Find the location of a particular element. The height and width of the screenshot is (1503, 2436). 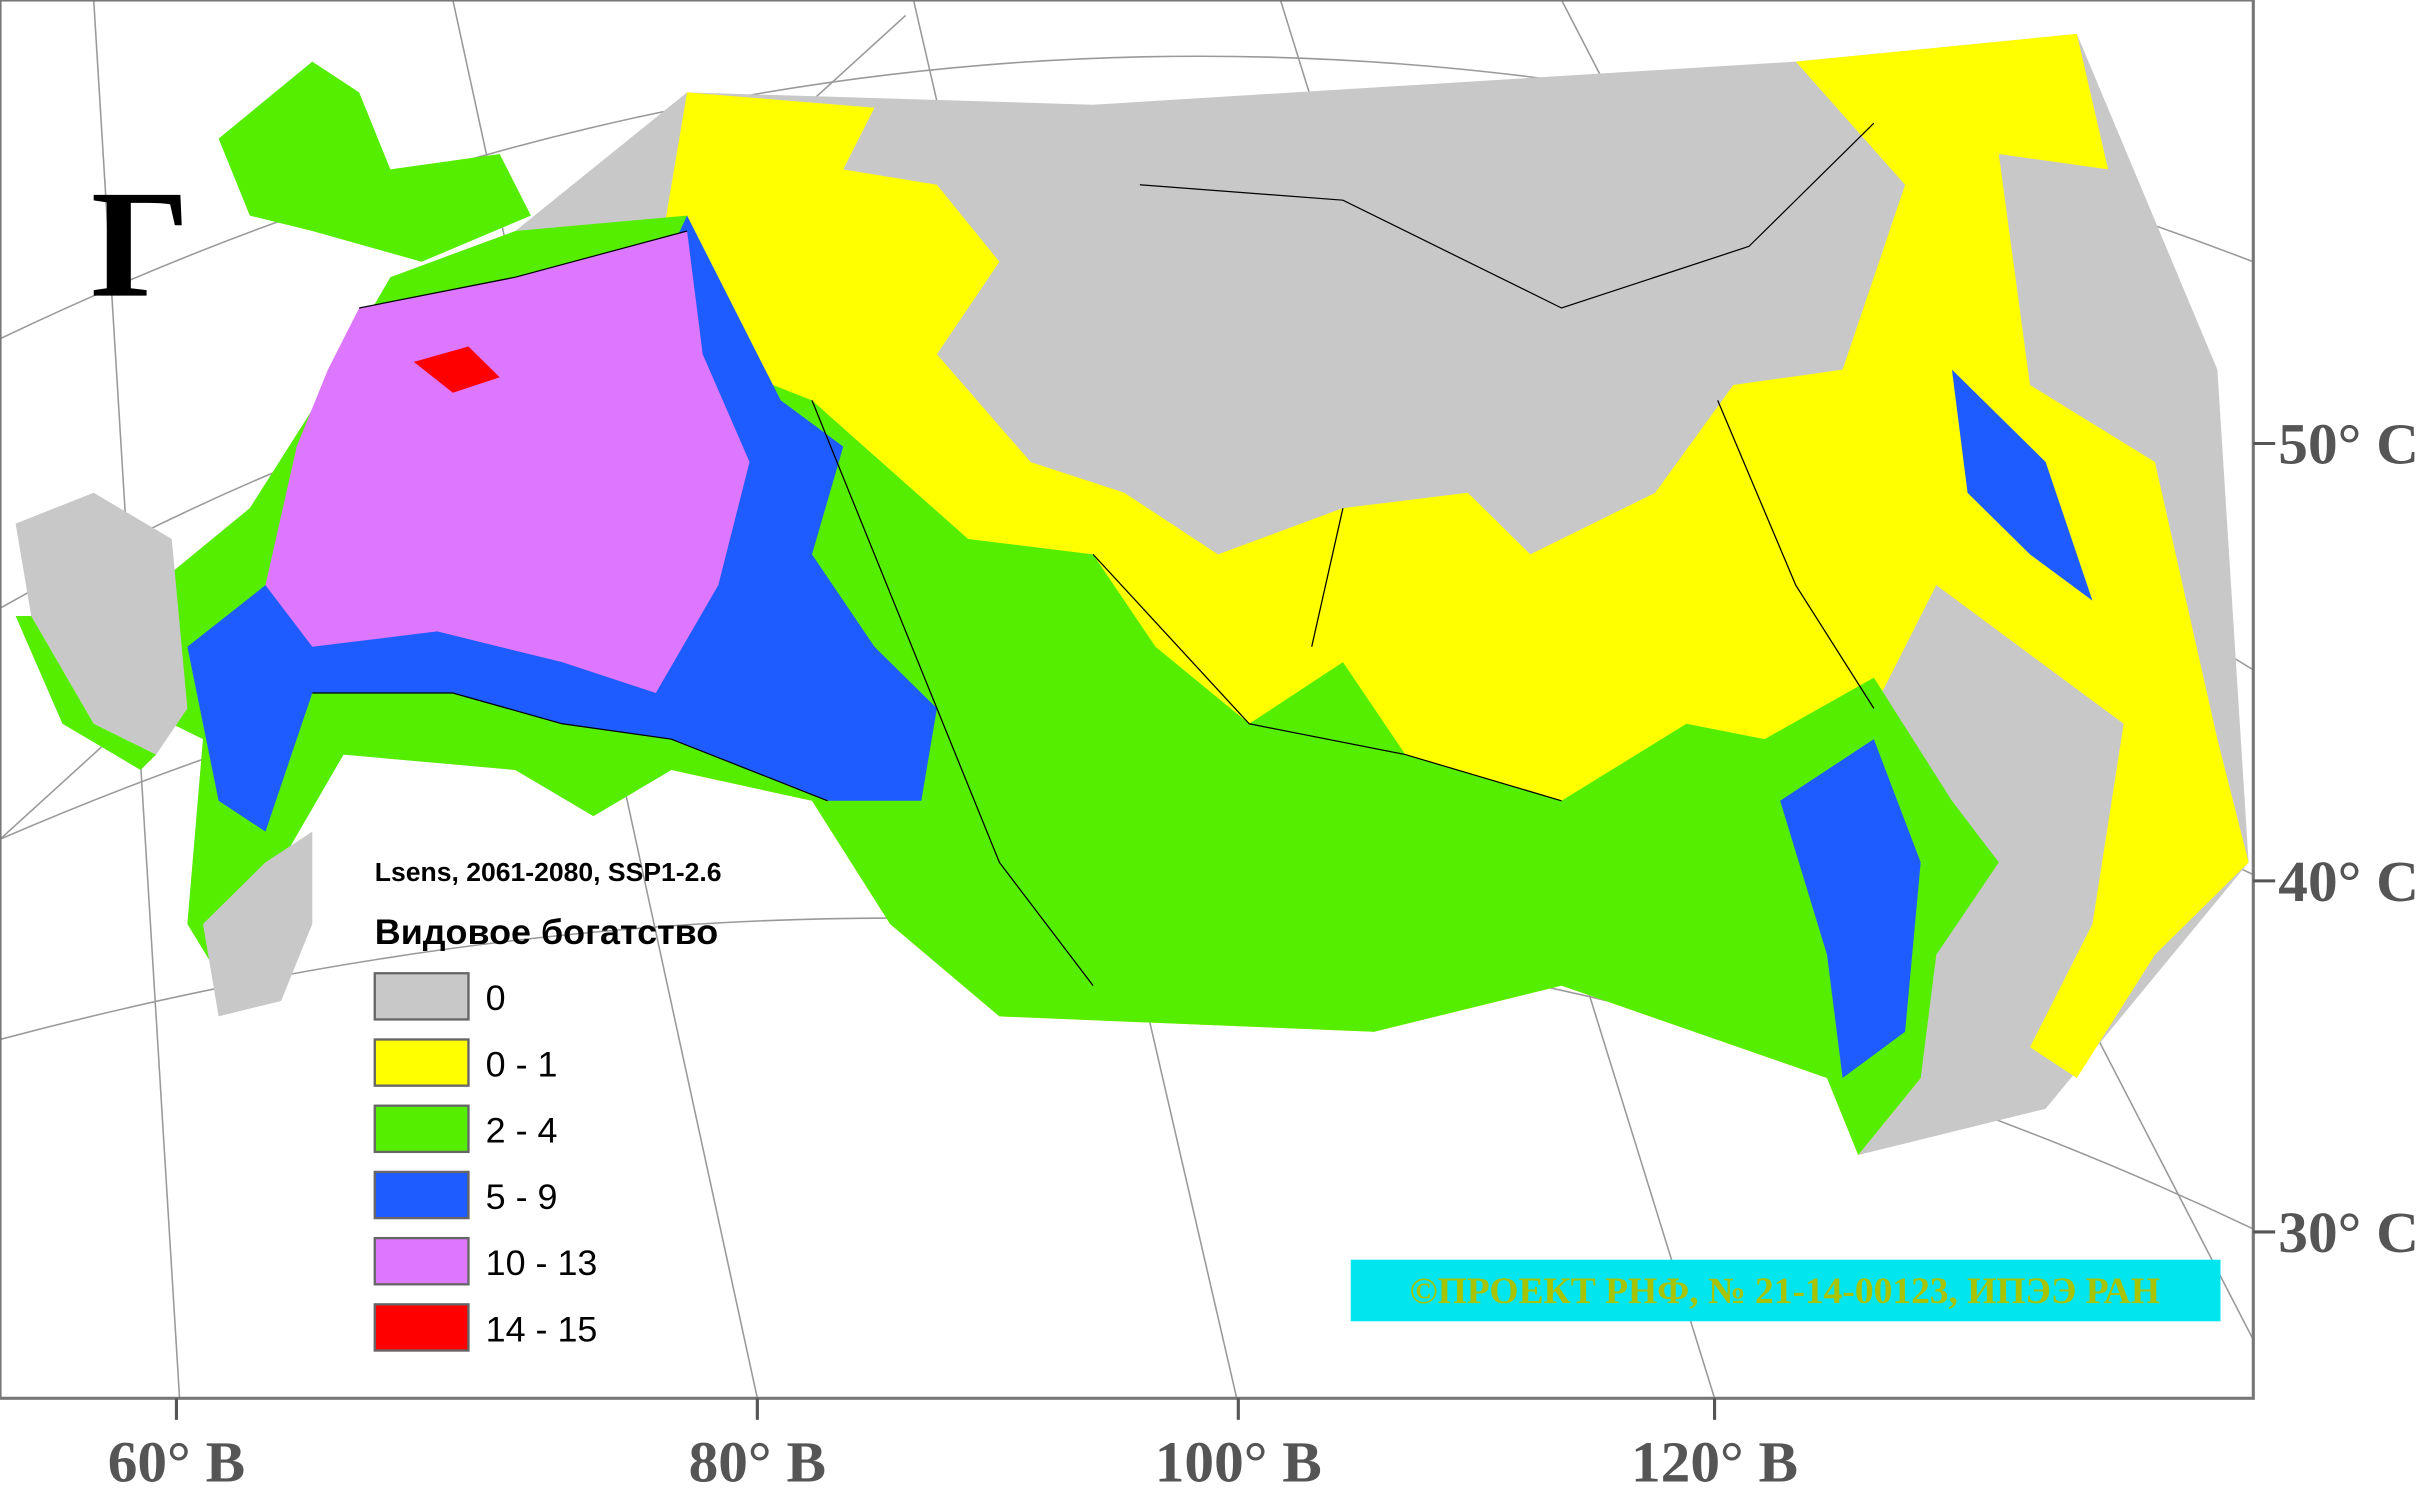

legend-label: 2 - 4 is located at coordinates (522, 1131).